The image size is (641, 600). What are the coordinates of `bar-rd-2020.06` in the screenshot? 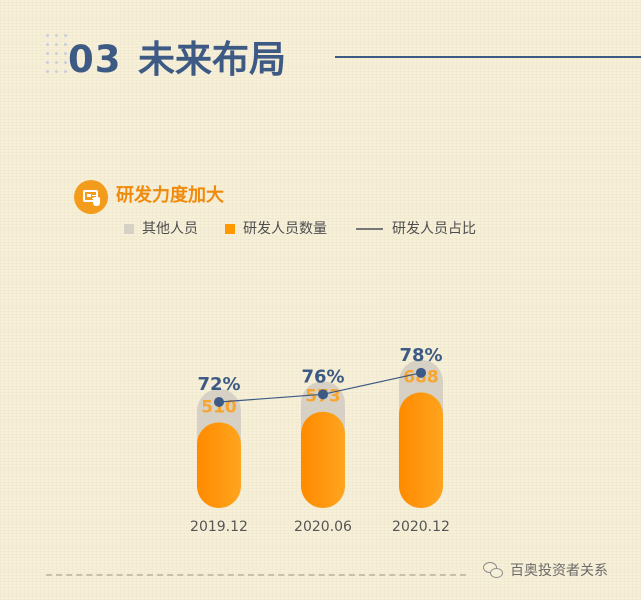 It's located at (323, 459).